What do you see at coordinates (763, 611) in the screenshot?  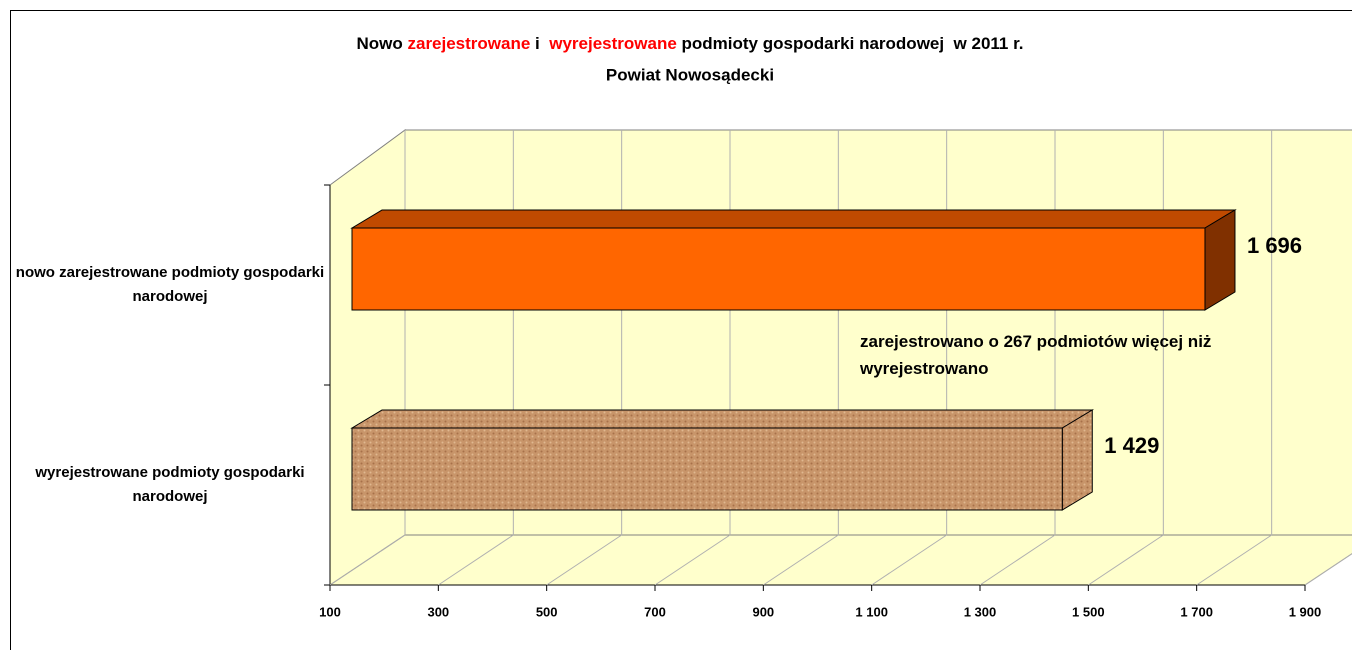 I see `x-tick-label: 900` at bounding box center [763, 611].